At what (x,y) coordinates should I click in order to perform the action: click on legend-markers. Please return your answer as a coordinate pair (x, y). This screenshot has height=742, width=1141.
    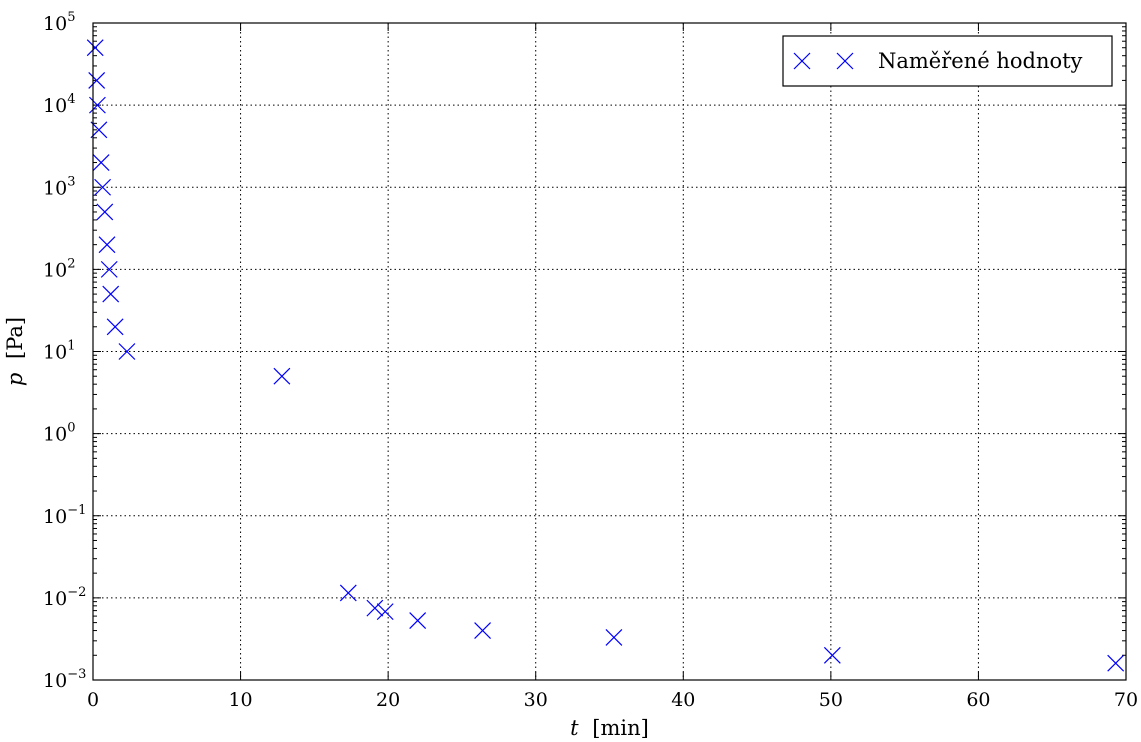
    Looking at the image, I should click on (823, 61).